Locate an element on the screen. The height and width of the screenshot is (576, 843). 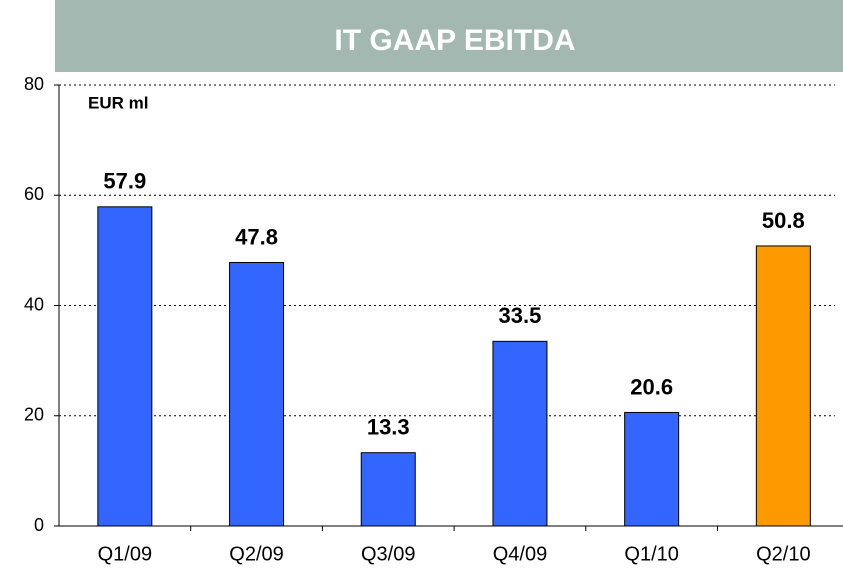
y-tick-label: 80 is located at coordinates (34, 84).